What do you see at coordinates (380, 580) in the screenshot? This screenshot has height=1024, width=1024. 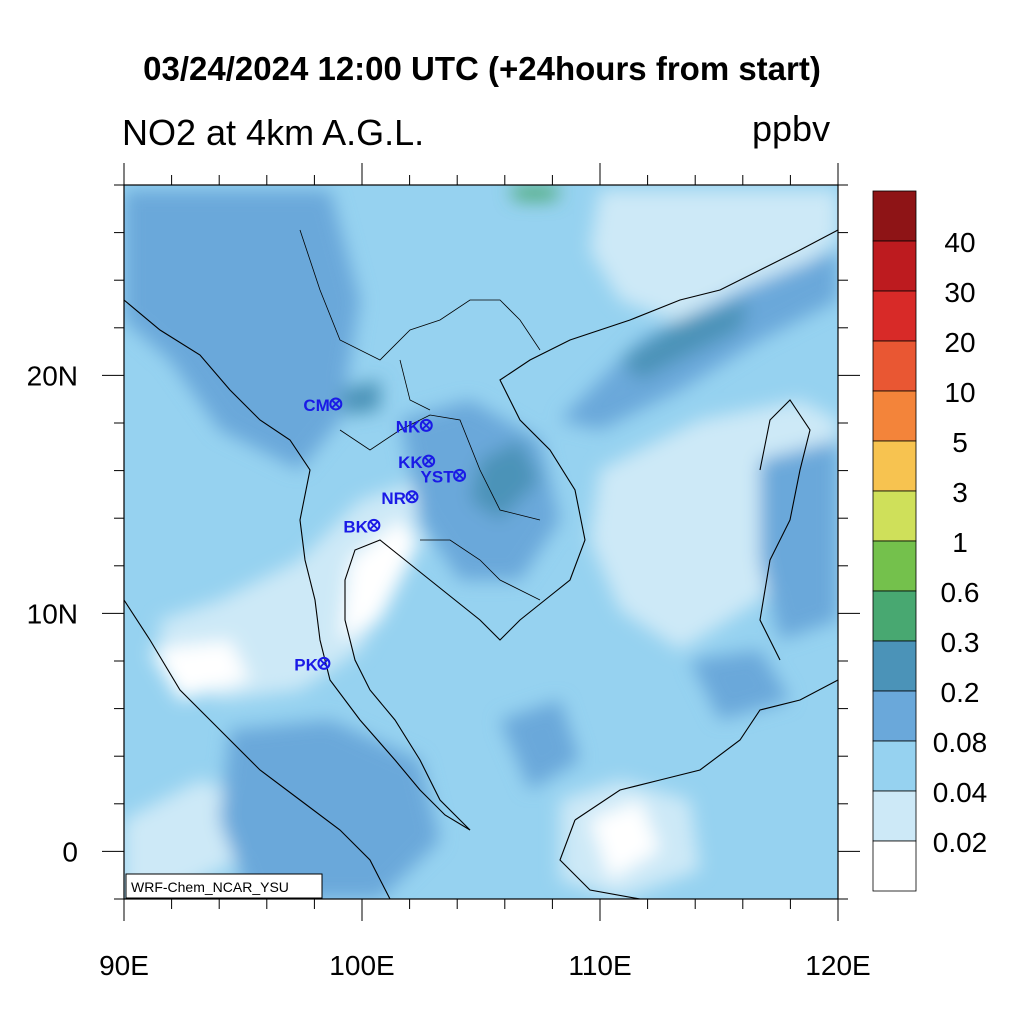 I see `field-white-gulf` at bounding box center [380, 580].